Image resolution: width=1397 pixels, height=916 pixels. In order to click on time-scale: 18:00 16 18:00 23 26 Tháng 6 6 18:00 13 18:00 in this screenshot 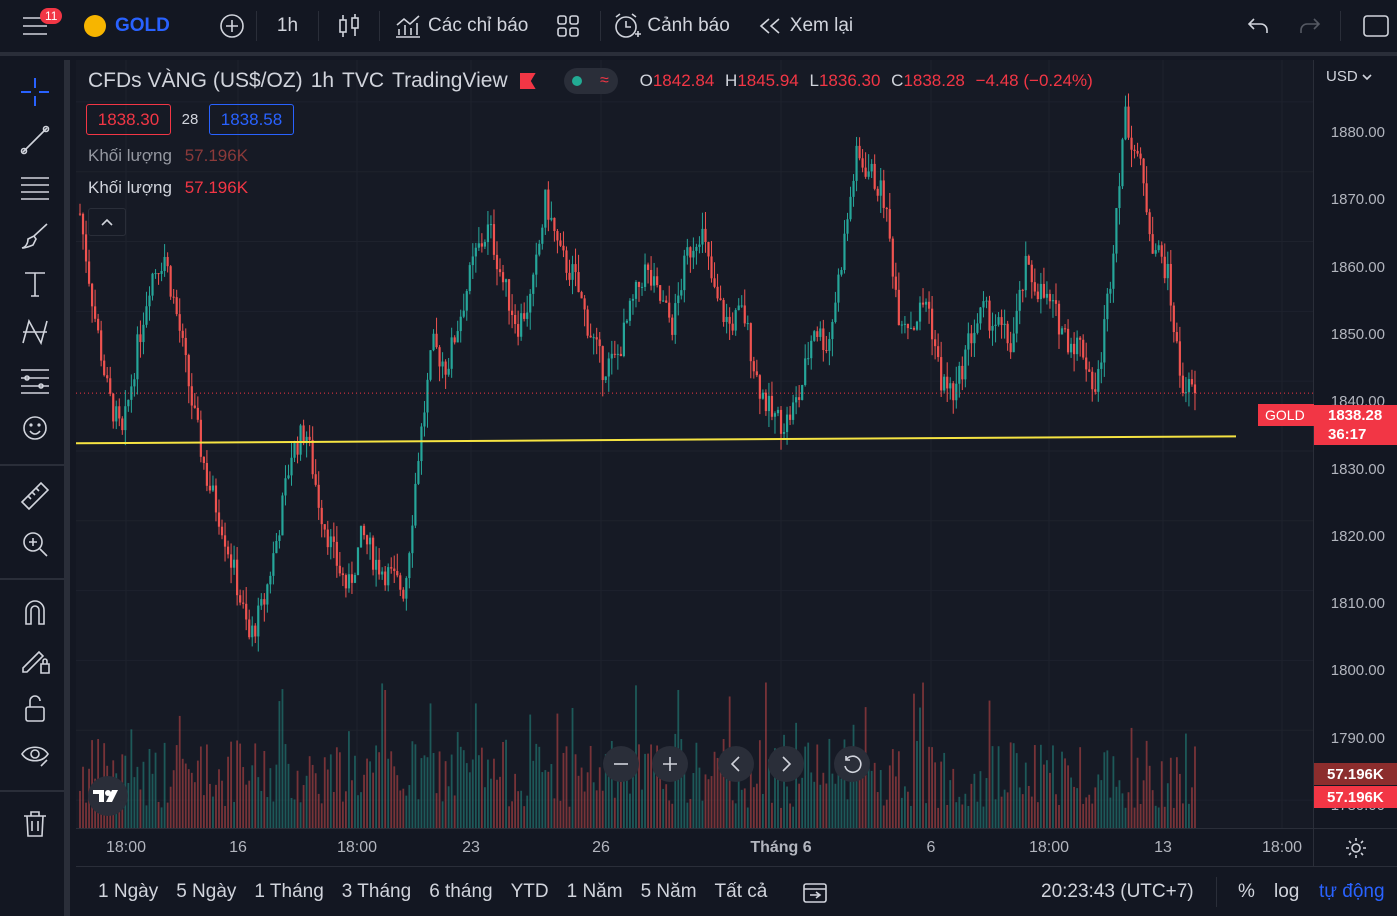, I will do `click(694, 847)`.